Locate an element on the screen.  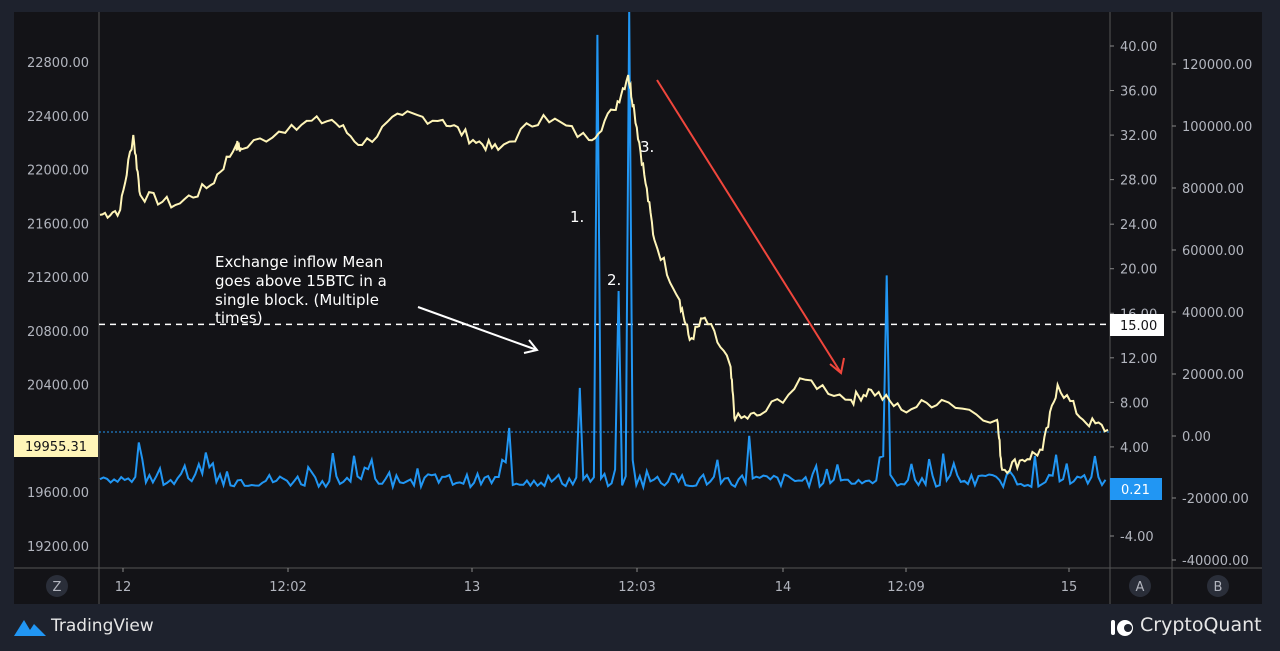
inflow-tick: 24.00 is located at coordinates (1138, 225).